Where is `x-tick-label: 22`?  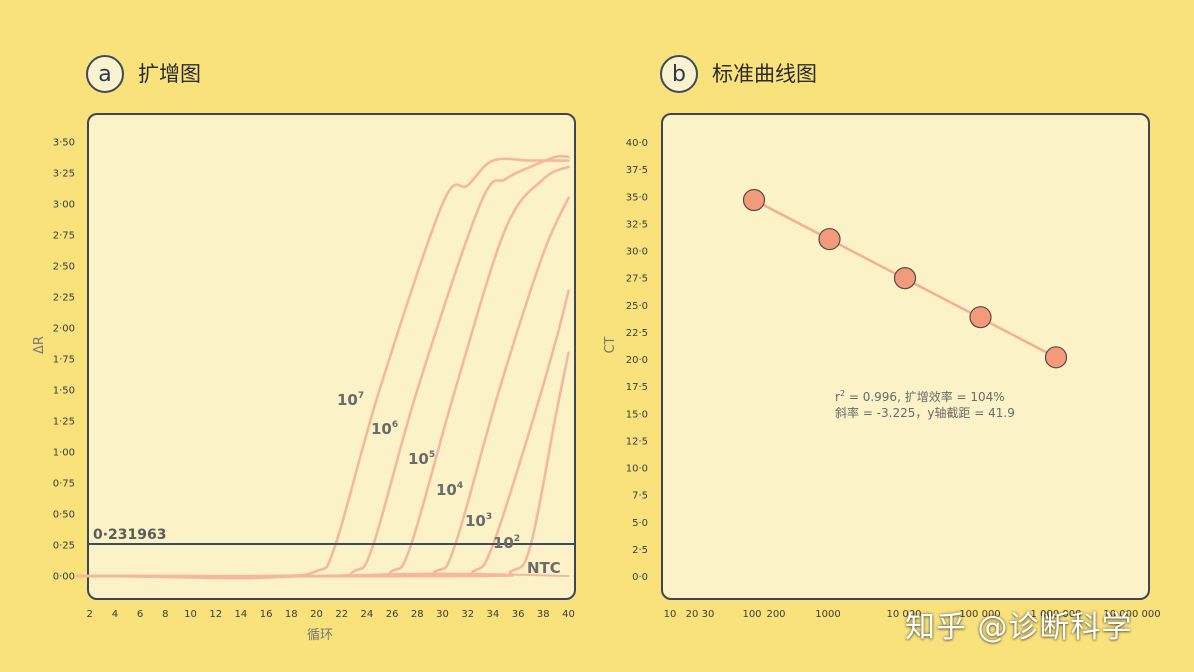
x-tick-label: 22 is located at coordinates (341, 614).